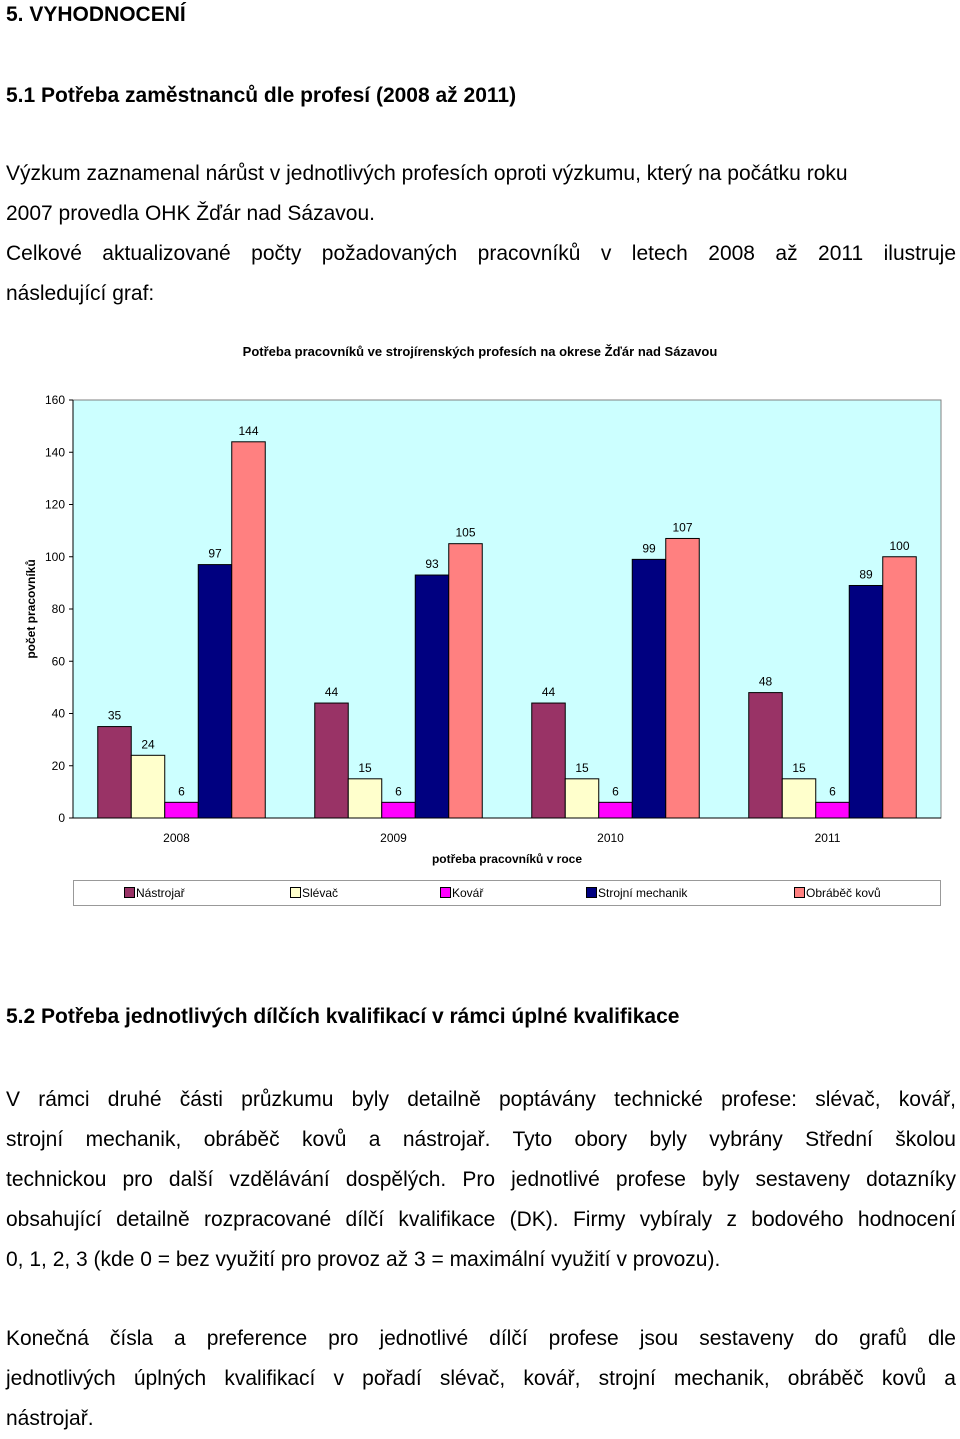 The height and width of the screenshot is (1439, 960). Describe the element at coordinates (899, 546) in the screenshot. I see `data-label: 100` at that location.